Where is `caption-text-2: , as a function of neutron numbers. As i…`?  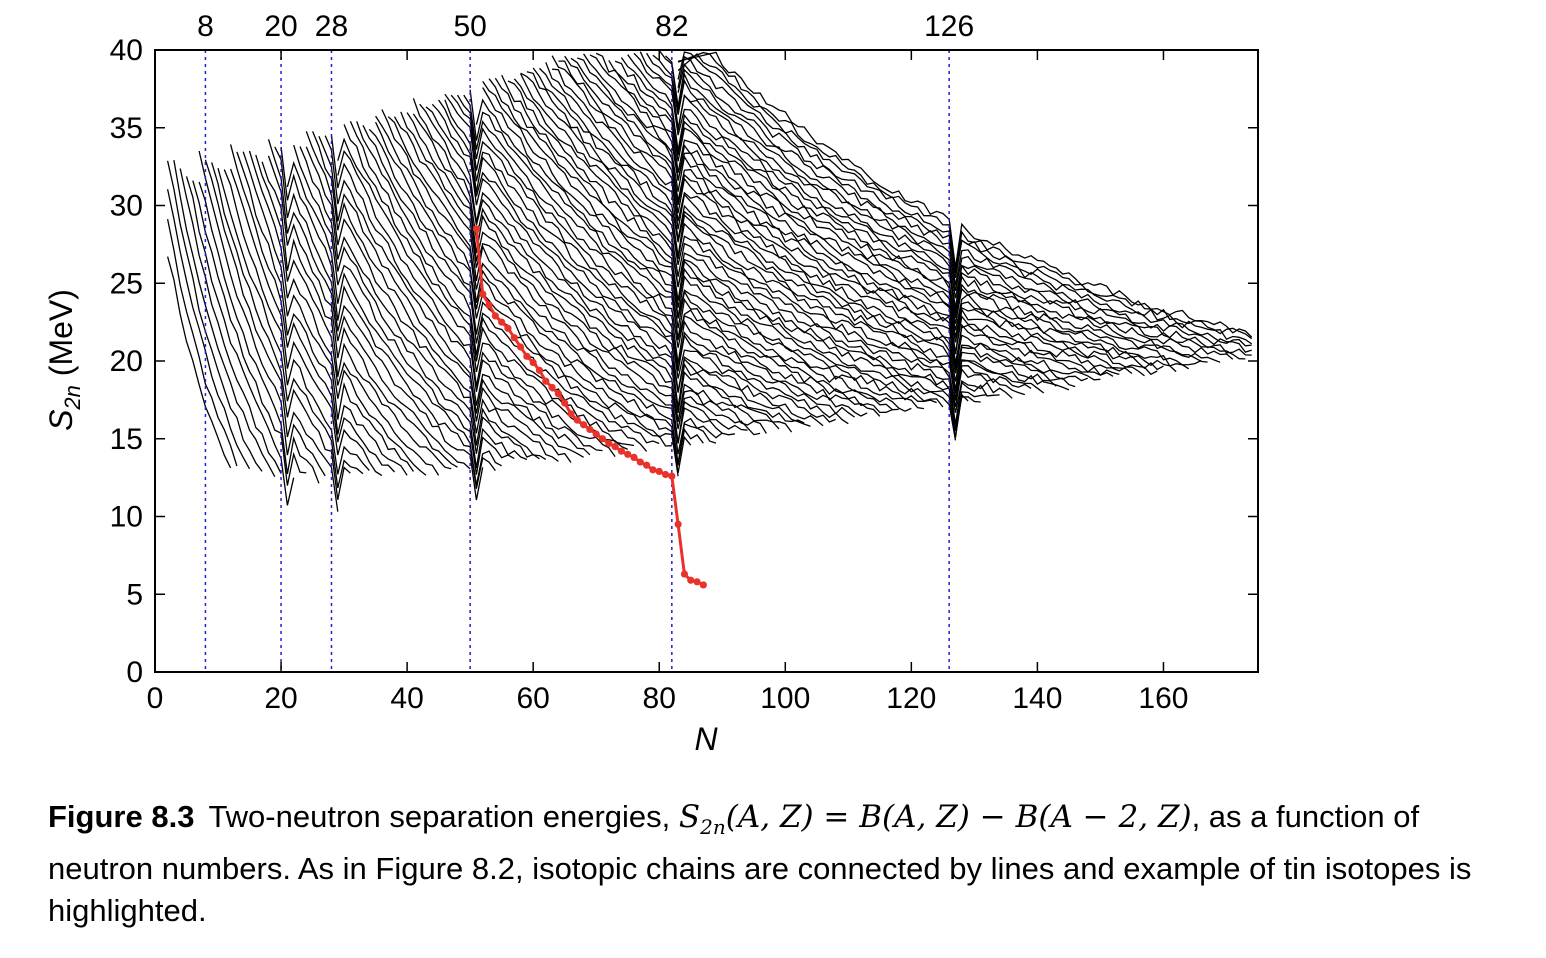 caption-text-2: , as a function of neutron numbers. As i… is located at coordinates (760, 864).